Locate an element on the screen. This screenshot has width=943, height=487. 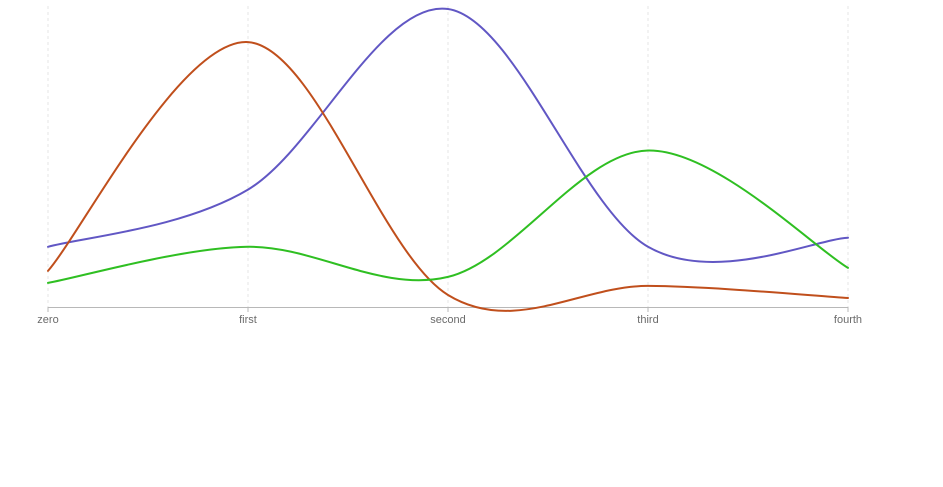
x-tick-label-zero: zero is located at coordinates (47, 320).